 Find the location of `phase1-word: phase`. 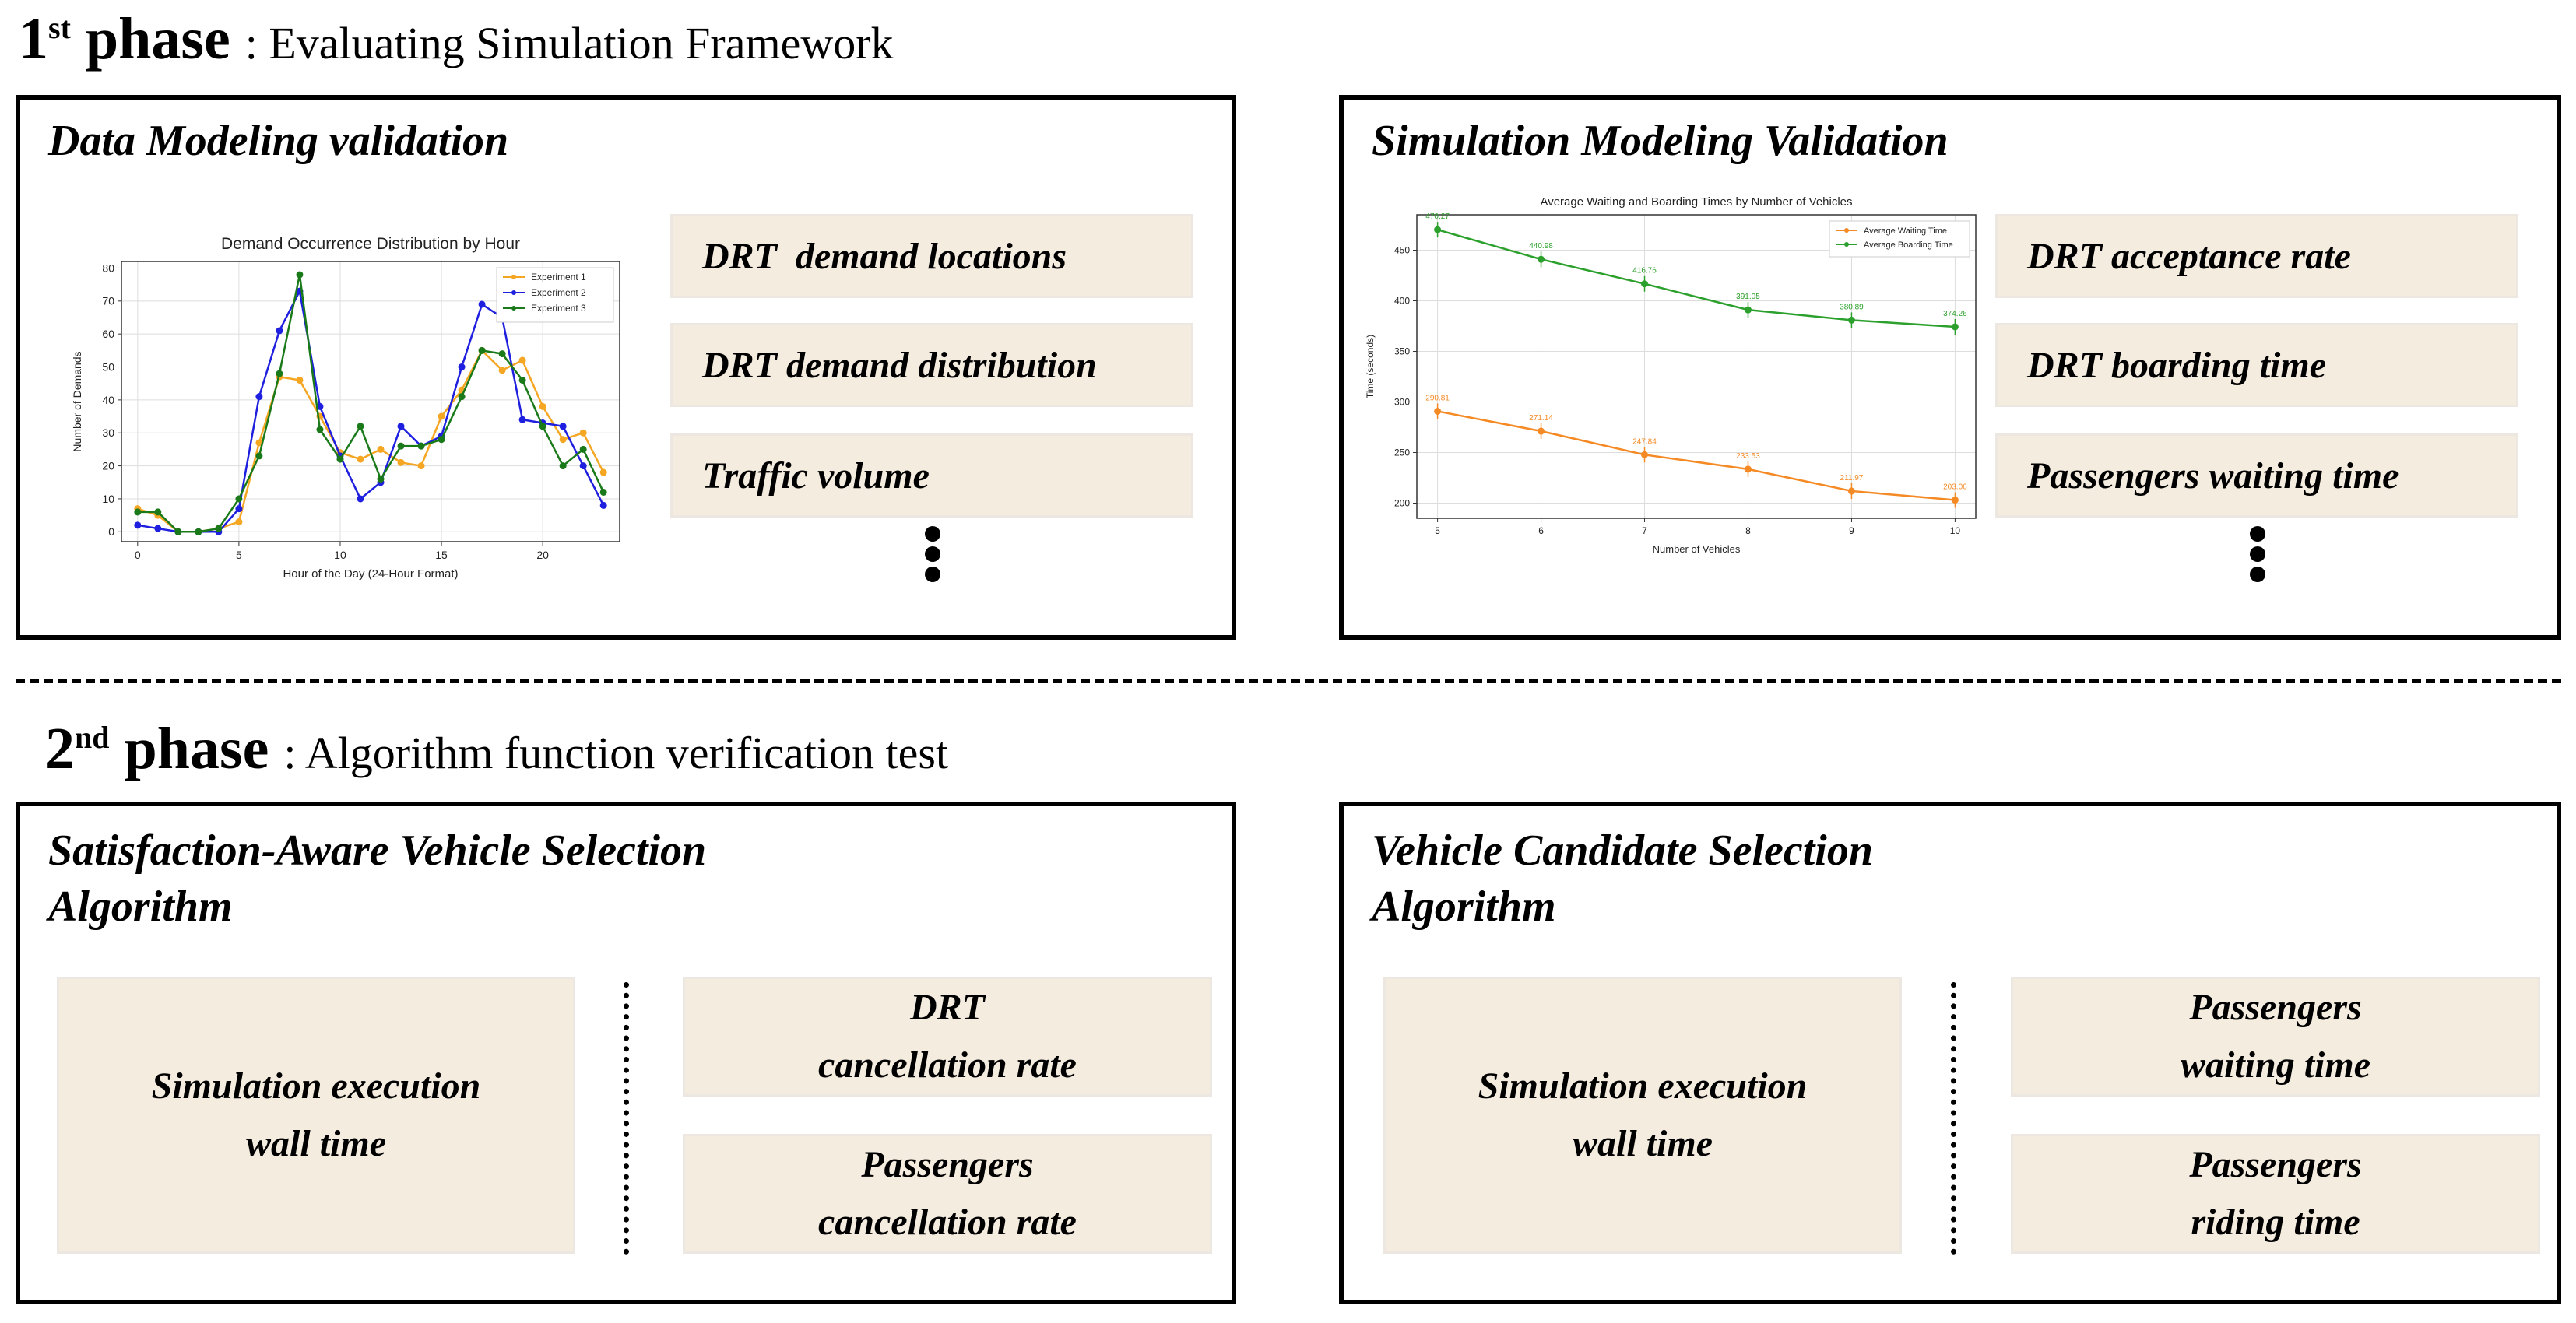

phase1-word: phase is located at coordinates (158, 39).